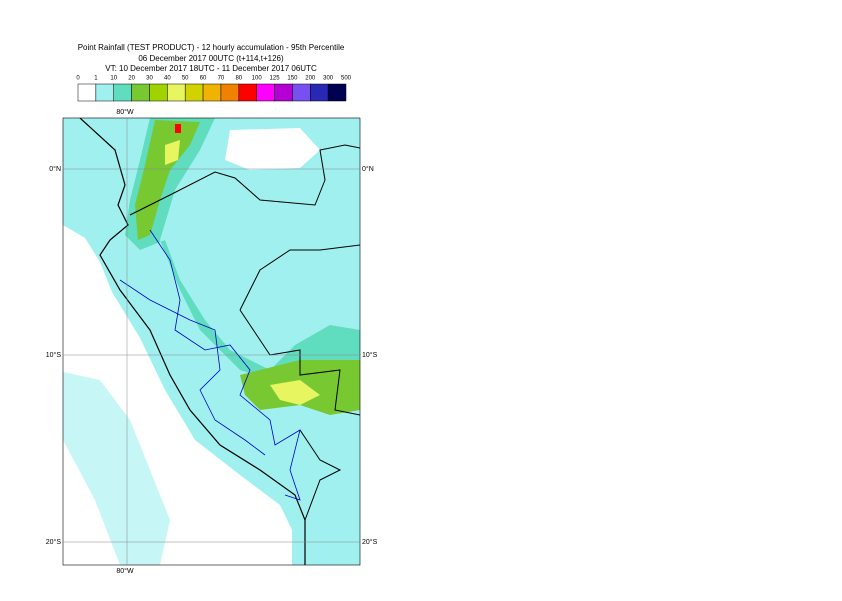 The width and height of the screenshot is (842, 601). Describe the element at coordinates (272, 149) in the screenshot. I see `dry-patch` at that location.